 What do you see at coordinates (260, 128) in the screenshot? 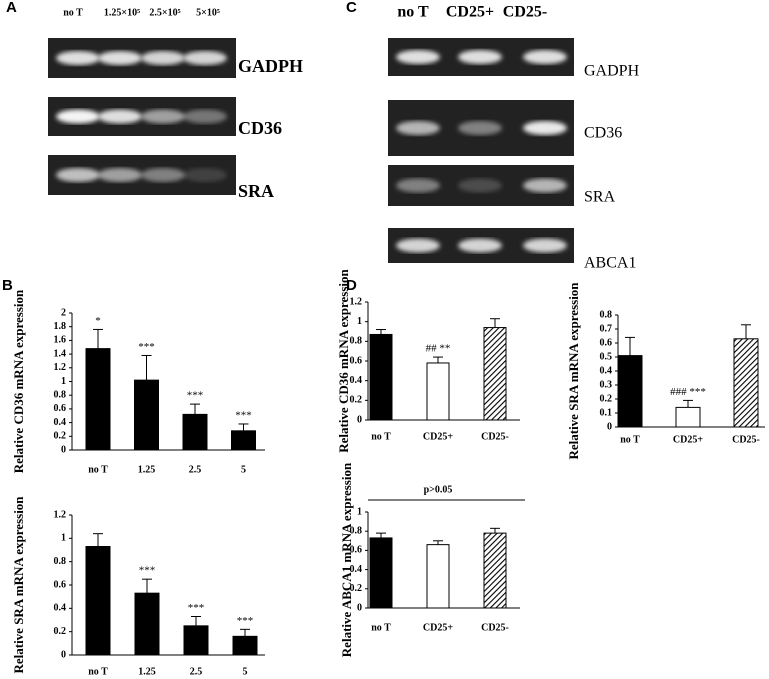
I see `gene-label: CD36` at bounding box center [260, 128].